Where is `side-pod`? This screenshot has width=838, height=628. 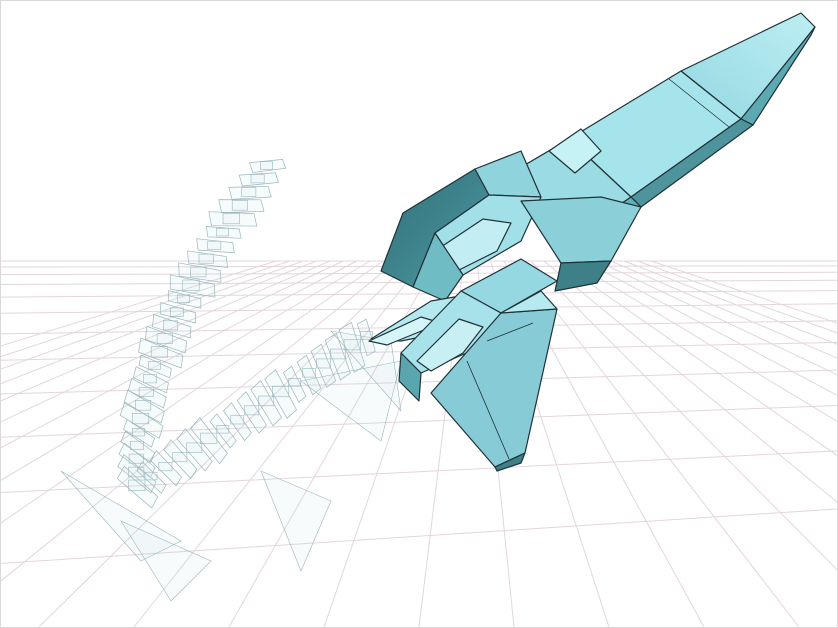 side-pod is located at coordinates (581, 230).